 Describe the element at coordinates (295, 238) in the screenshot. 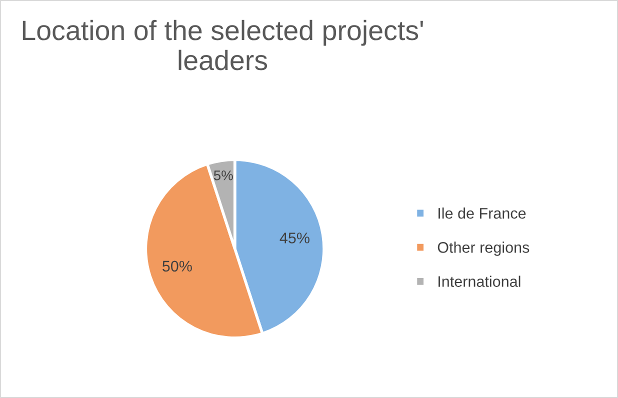

I see `data-label: 45%` at that location.